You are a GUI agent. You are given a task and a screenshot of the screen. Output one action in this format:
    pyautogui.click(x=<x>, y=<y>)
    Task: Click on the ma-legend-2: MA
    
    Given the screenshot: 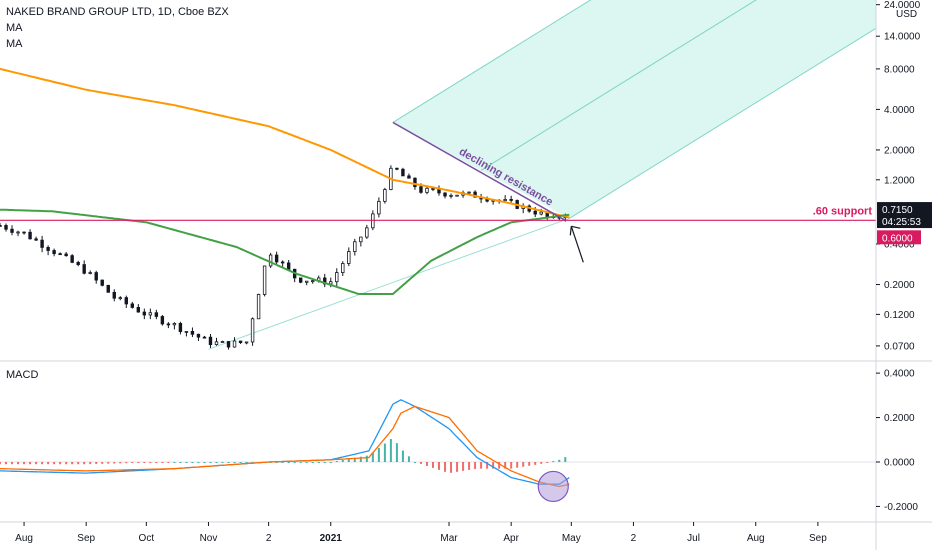 What is the action you would take?
    pyautogui.click(x=14, y=44)
    